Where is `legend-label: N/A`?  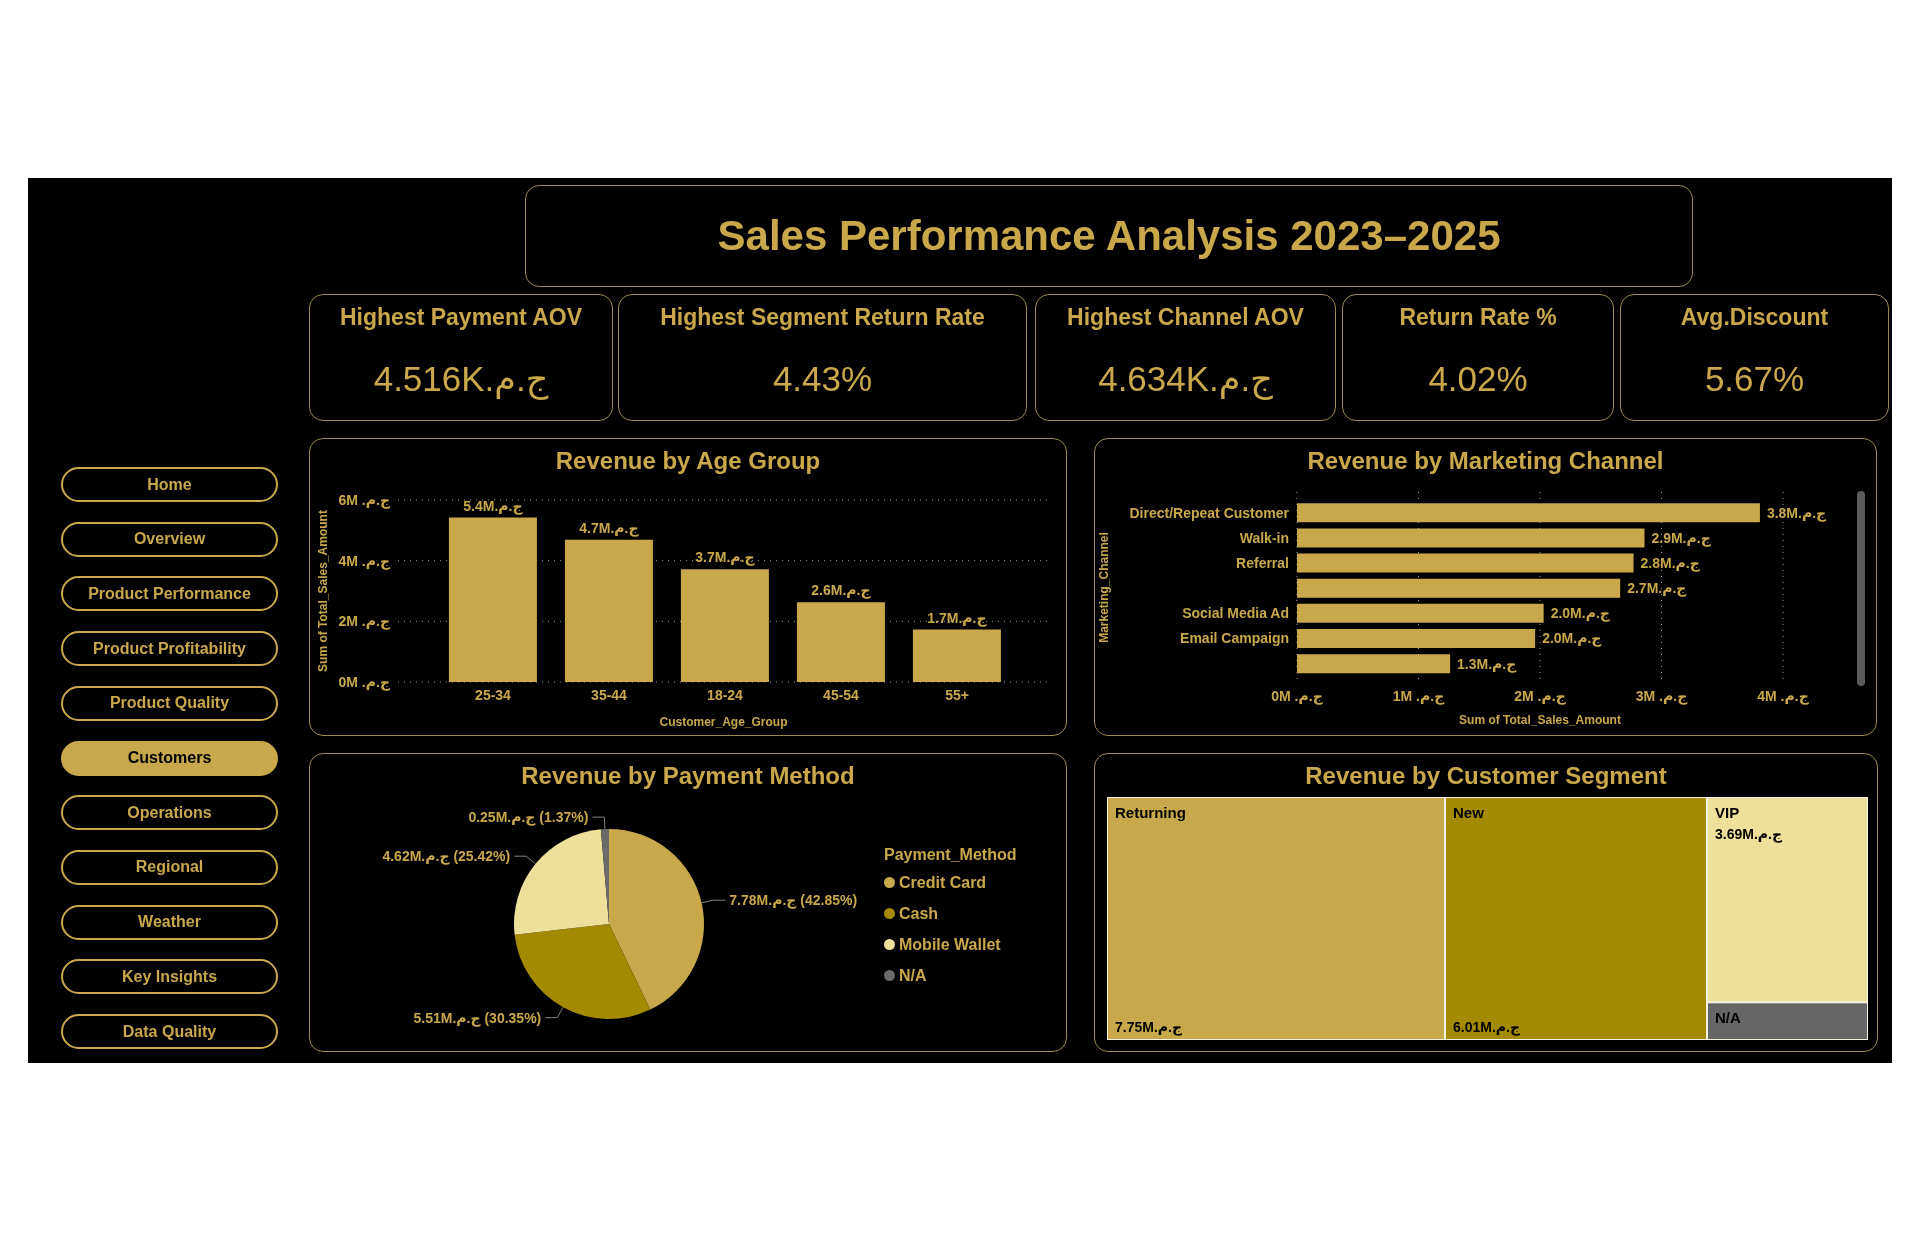
legend-label: N/A is located at coordinates (913, 975).